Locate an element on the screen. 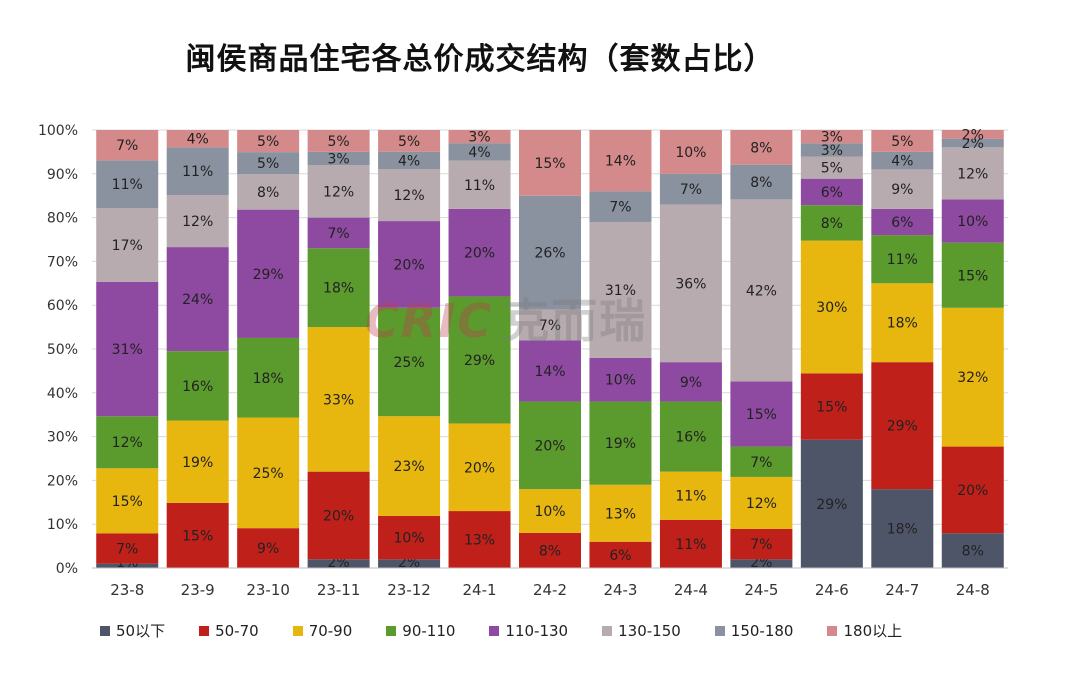 This screenshot has width=1080, height=676. data-label: 26% is located at coordinates (549, 254).